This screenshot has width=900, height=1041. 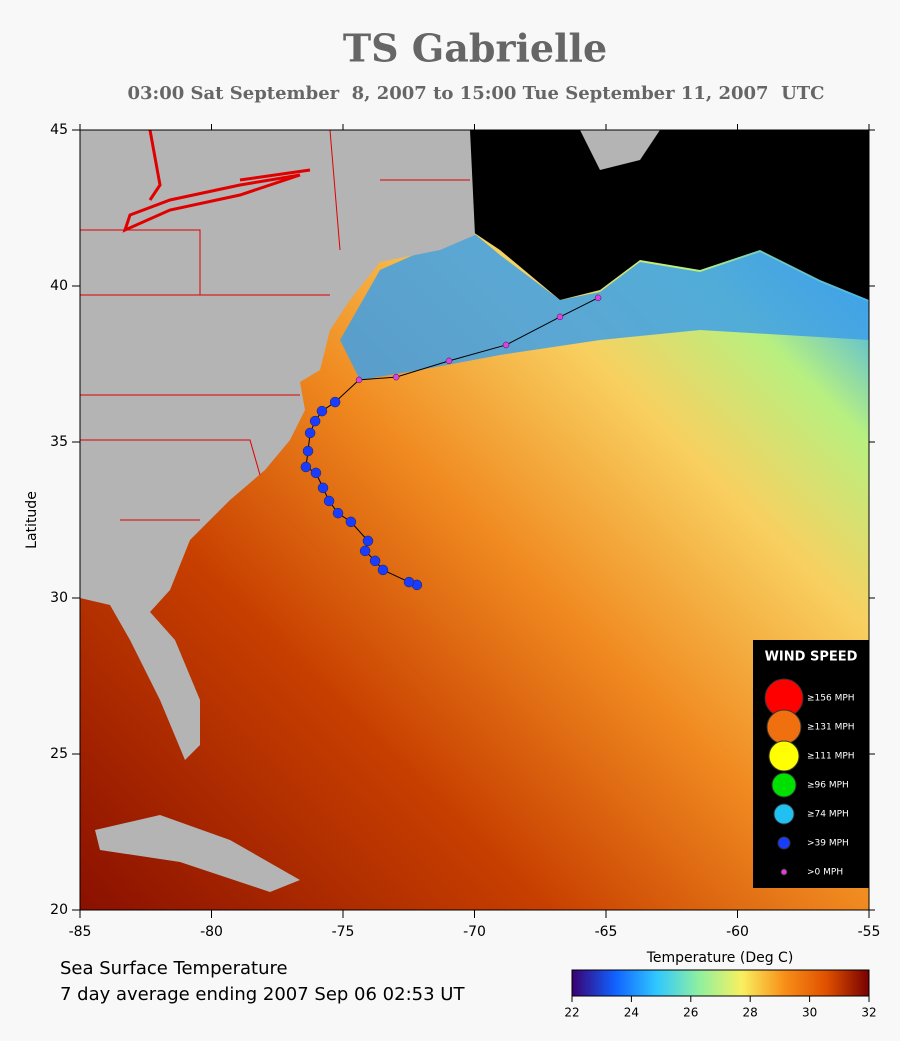 I want to click on colorbar-tick-label: 32, so click(x=868, y=1013).